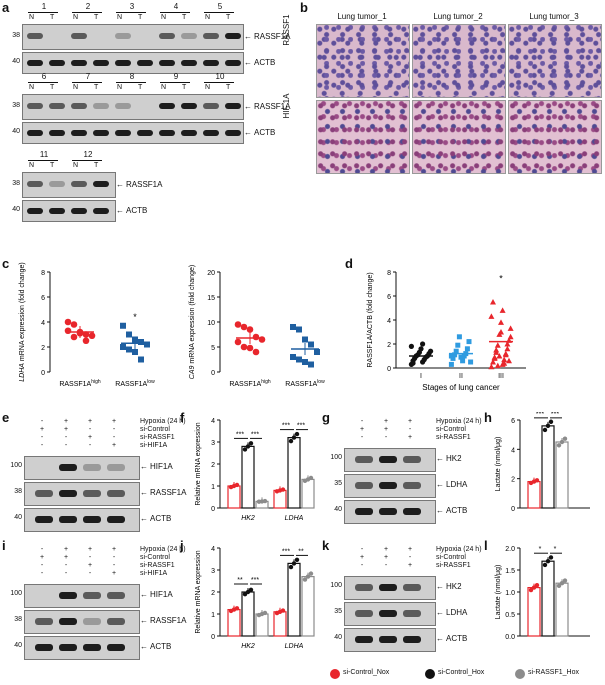 Image resolution: width=605 pixels, height=685 pixels. Describe the element at coordinates (213, 348) in the screenshot. I see `y-tick-label: 5` at that location.